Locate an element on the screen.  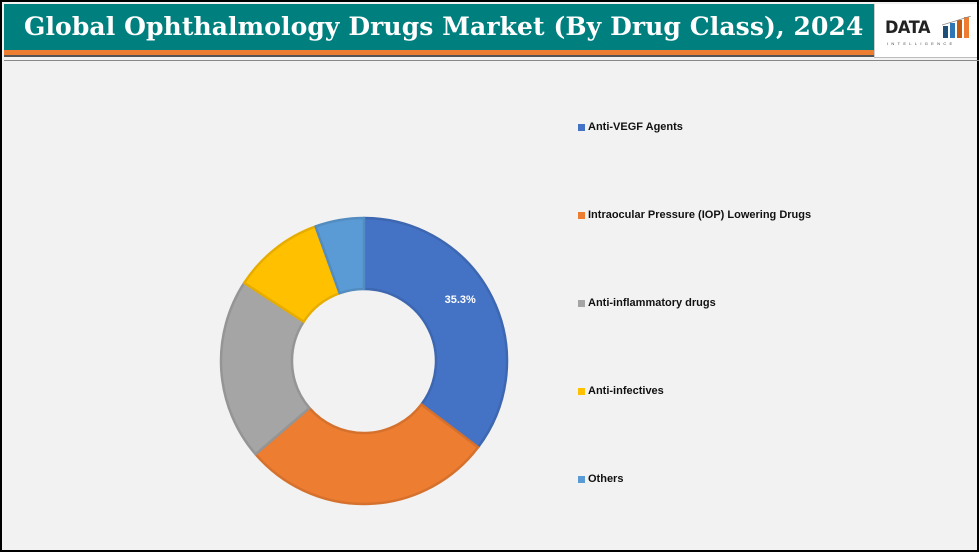
logo: DATA INTELLIGENCE is located at coordinates (925, 31).